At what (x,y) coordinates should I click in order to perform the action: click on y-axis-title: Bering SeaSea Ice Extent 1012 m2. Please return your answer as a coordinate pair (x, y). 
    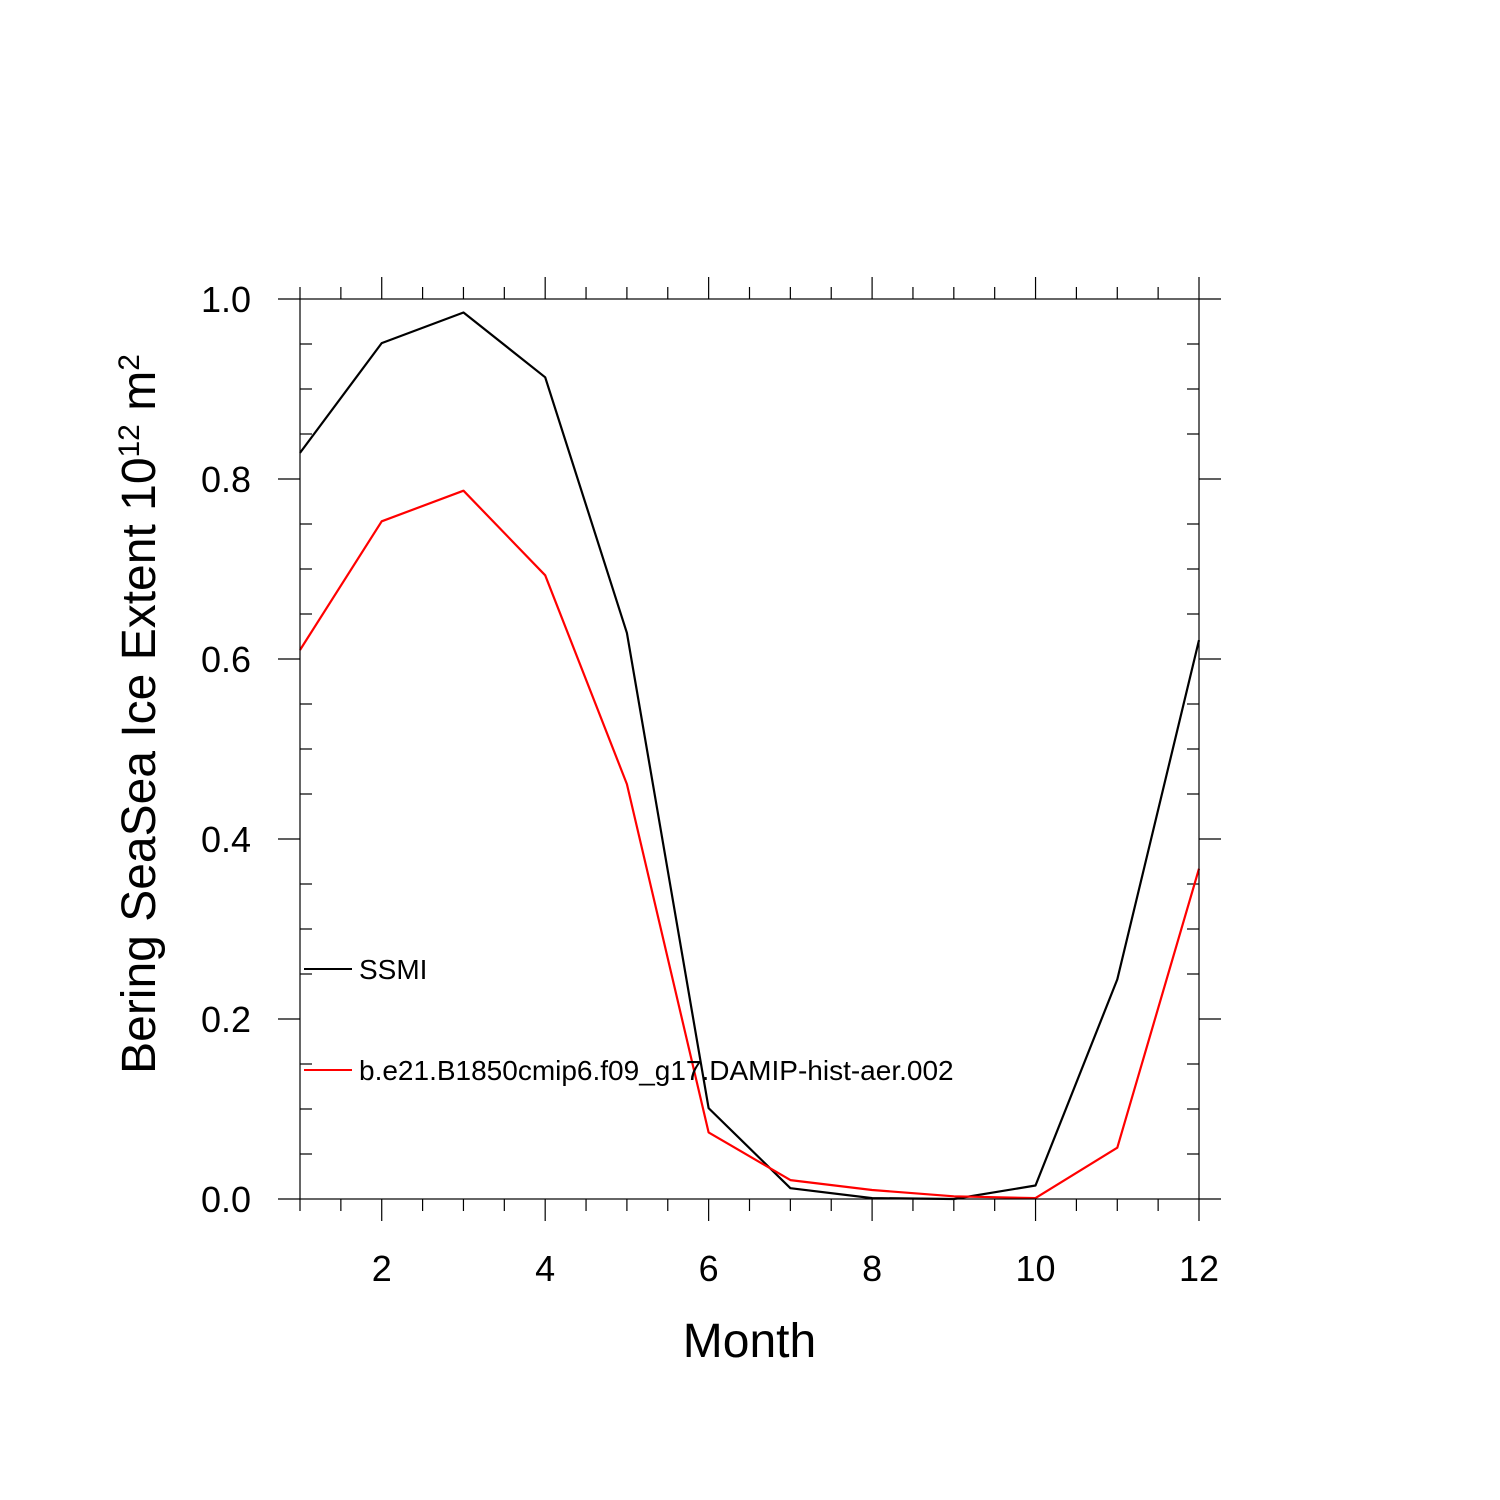
    Looking at the image, I should click on (140, 714).